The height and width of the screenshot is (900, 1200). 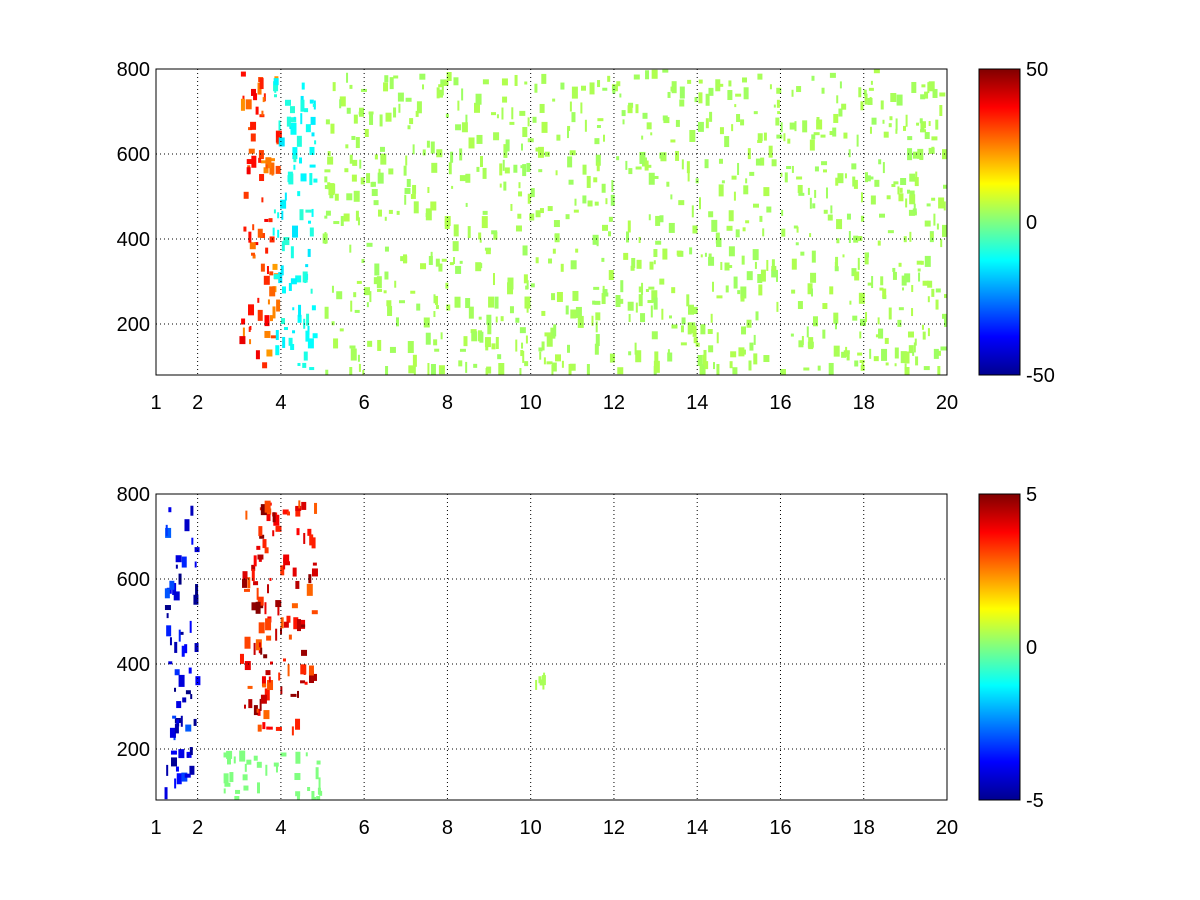 What do you see at coordinates (133, 750) in the screenshot?
I see `y-tick-label: 200` at bounding box center [133, 750].